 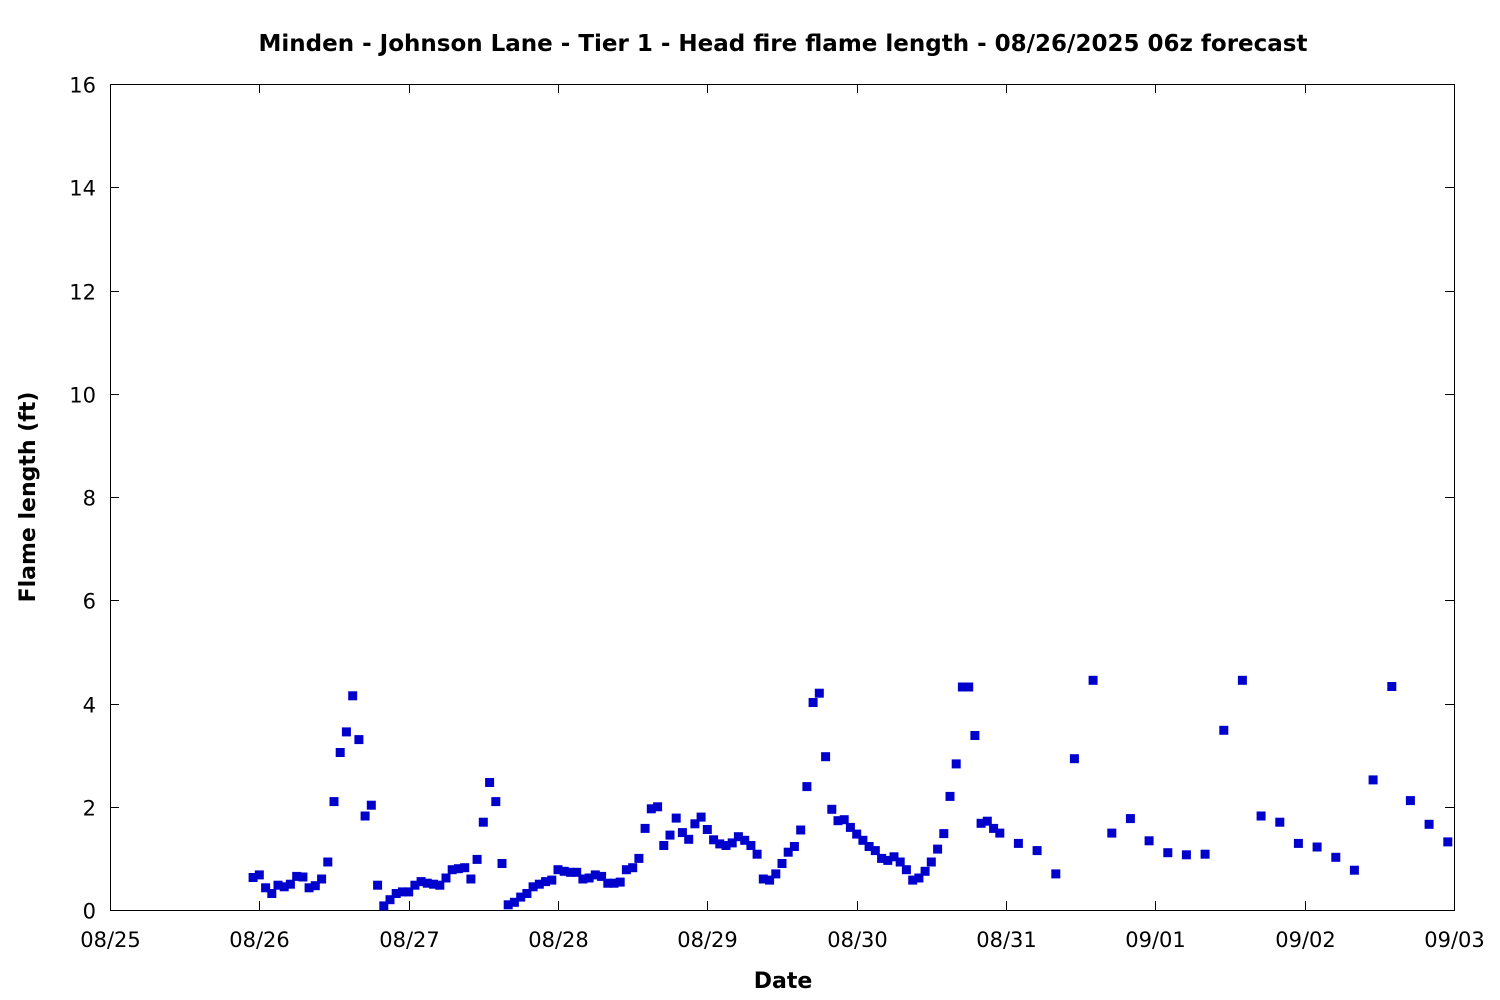 What do you see at coordinates (1155, 940) in the screenshot?
I see `x-tick-label: 09/01` at bounding box center [1155, 940].